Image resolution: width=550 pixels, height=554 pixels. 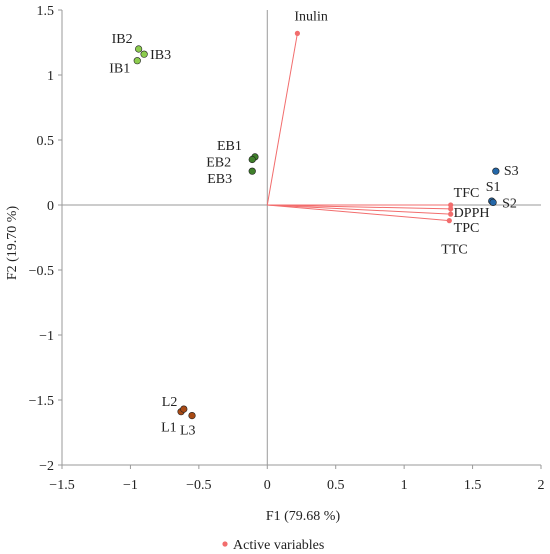 What do you see at coordinates (46, 336) in the screenshot?
I see `y-tick-label: −1` at bounding box center [46, 336].